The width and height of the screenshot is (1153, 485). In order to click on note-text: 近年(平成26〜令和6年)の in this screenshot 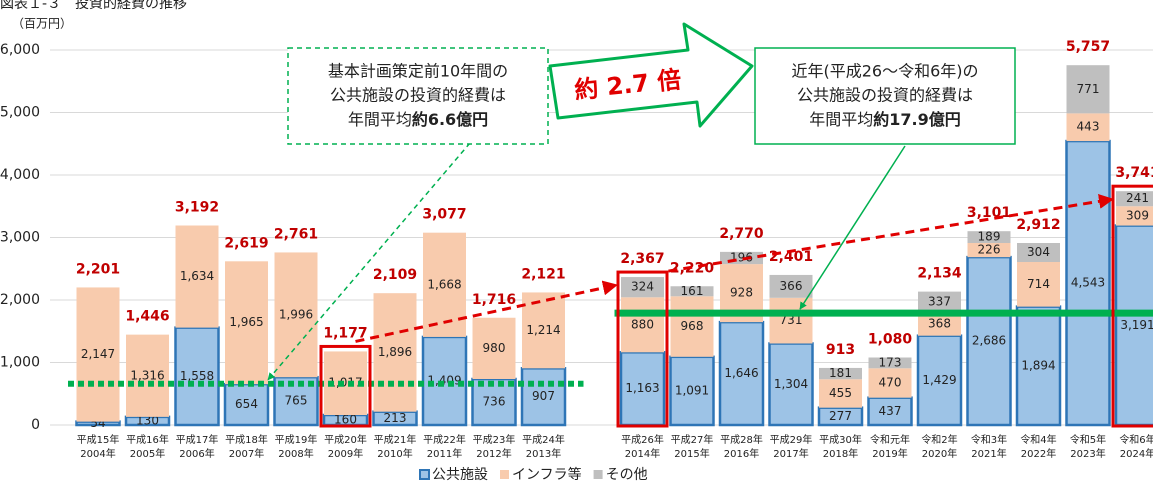, I will do `click(884, 71)`.